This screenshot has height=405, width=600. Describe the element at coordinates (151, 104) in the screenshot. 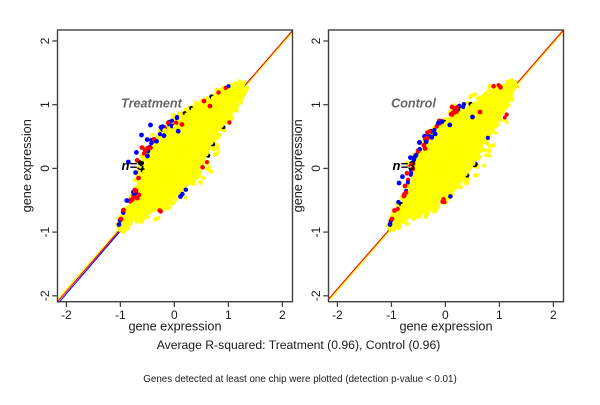

I see `svg-text: Treatment` at that location.